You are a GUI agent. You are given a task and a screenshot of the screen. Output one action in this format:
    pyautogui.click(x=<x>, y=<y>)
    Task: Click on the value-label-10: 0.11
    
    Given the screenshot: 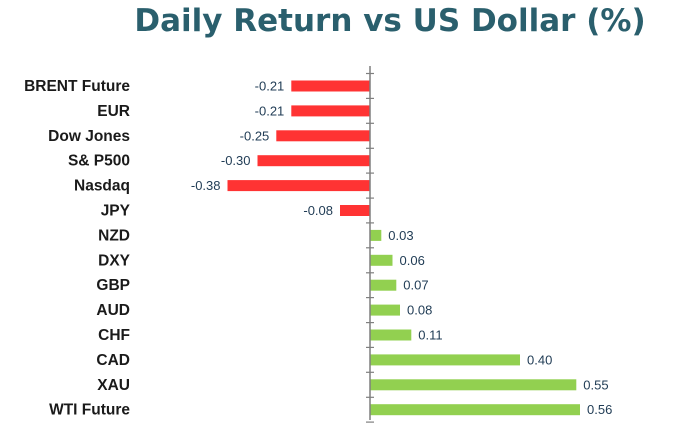 What is the action you would take?
    pyautogui.click(x=430, y=335)
    